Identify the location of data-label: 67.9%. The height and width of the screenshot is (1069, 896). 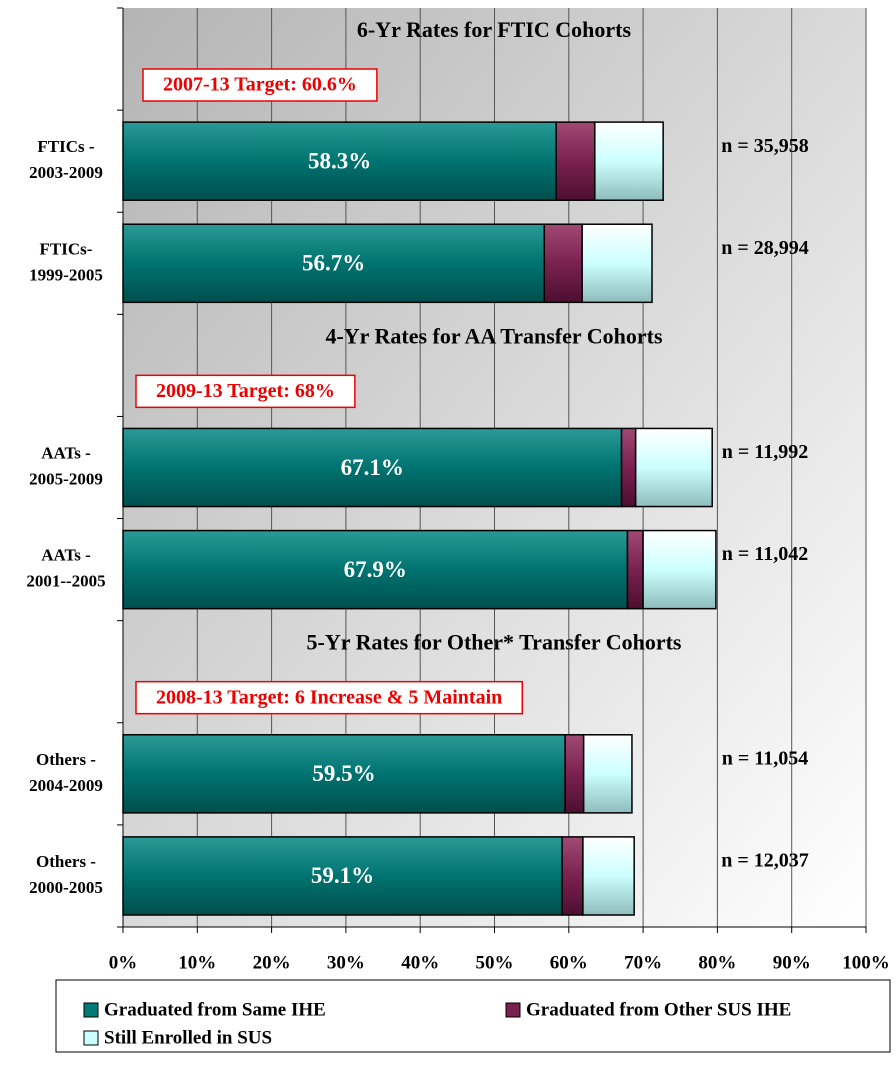
(375, 569).